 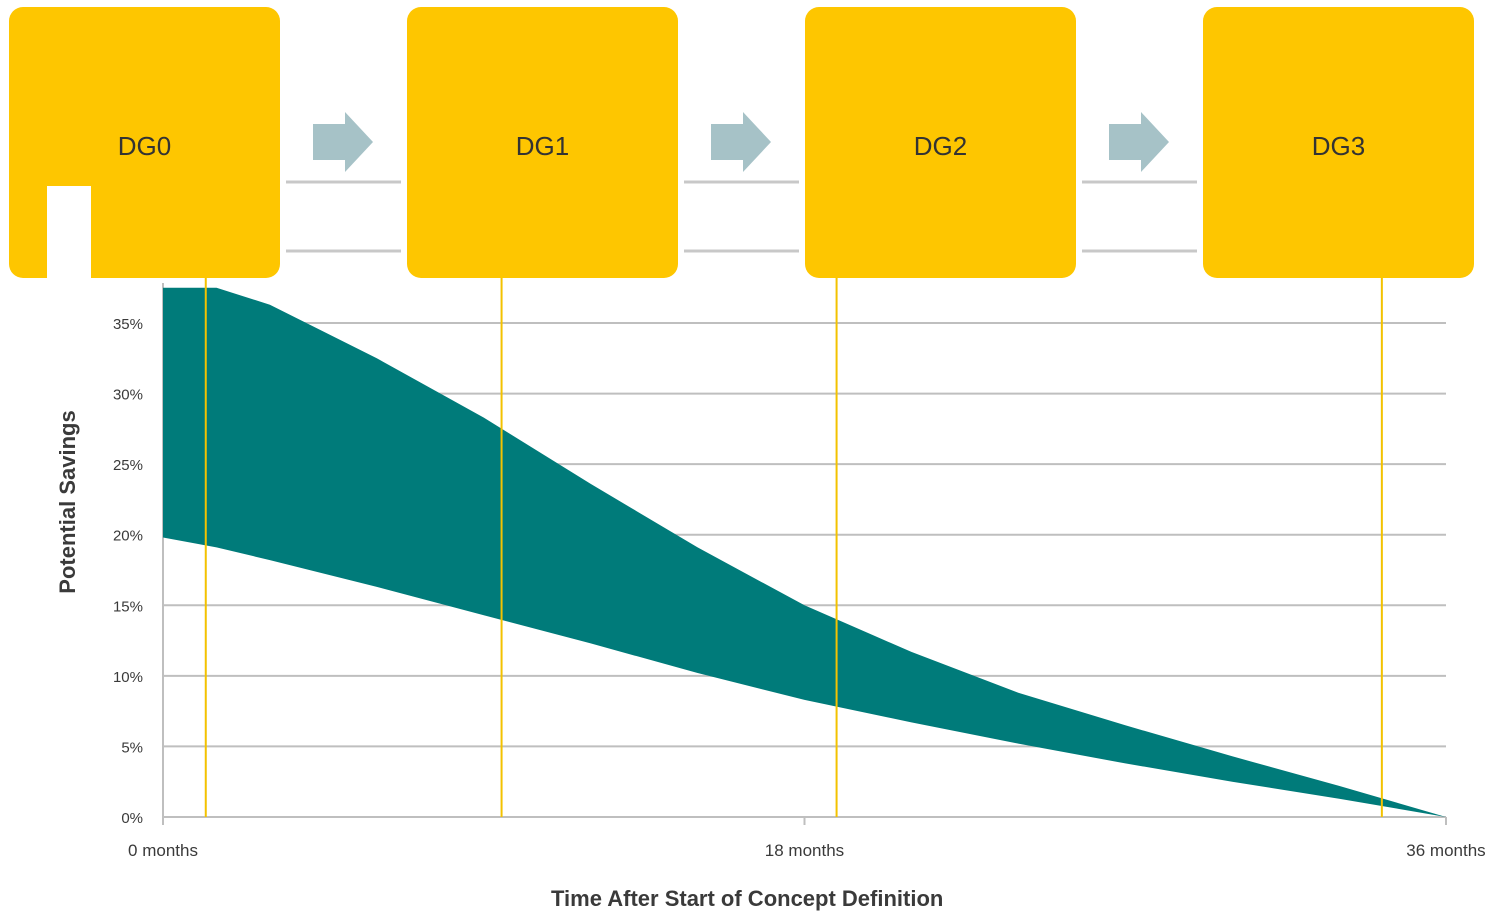 I want to click on gate-box-dg3: DG3, so click(x=1338, y=142).